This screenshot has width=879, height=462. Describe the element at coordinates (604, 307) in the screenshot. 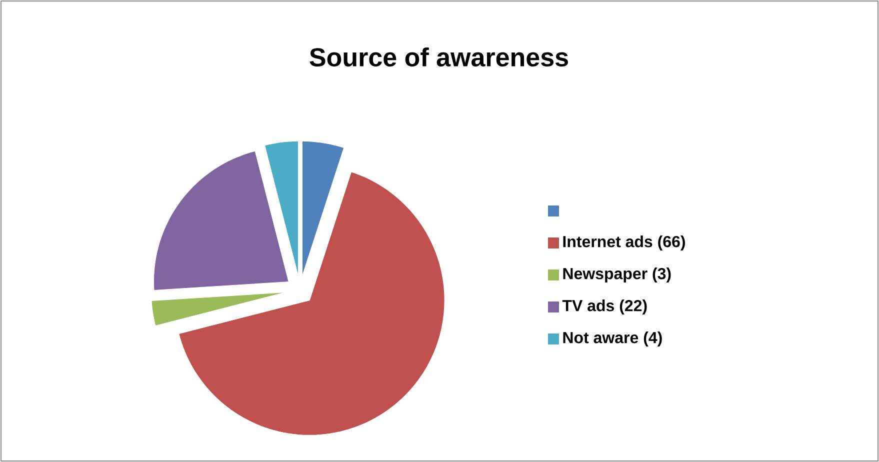

I see `legend-label: TV ads (22)` at that location.